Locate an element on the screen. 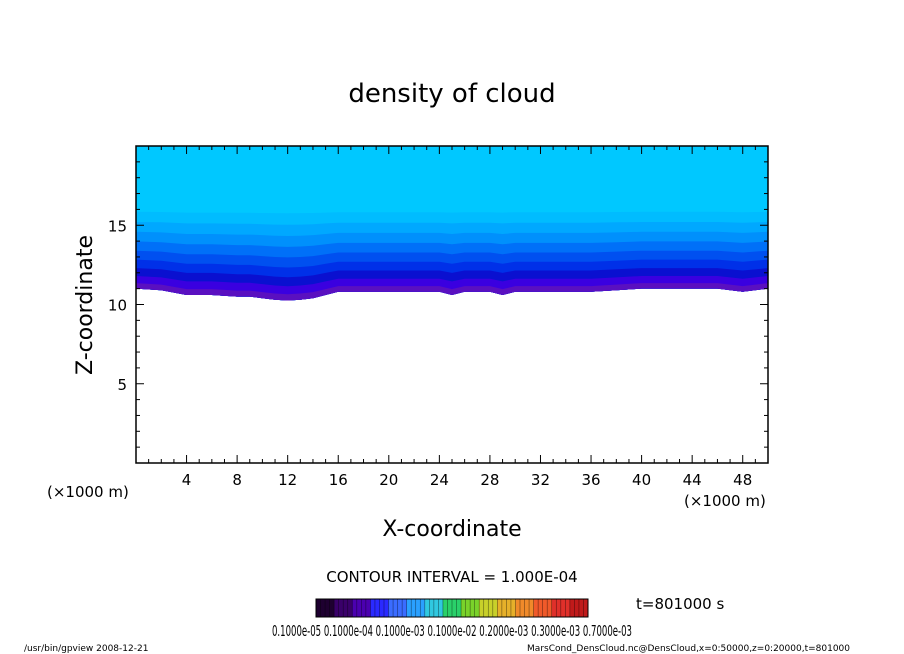  contour-interval: CONTOUR INTERVAL = 1.000E-04 is located at coordinates (451, 577).